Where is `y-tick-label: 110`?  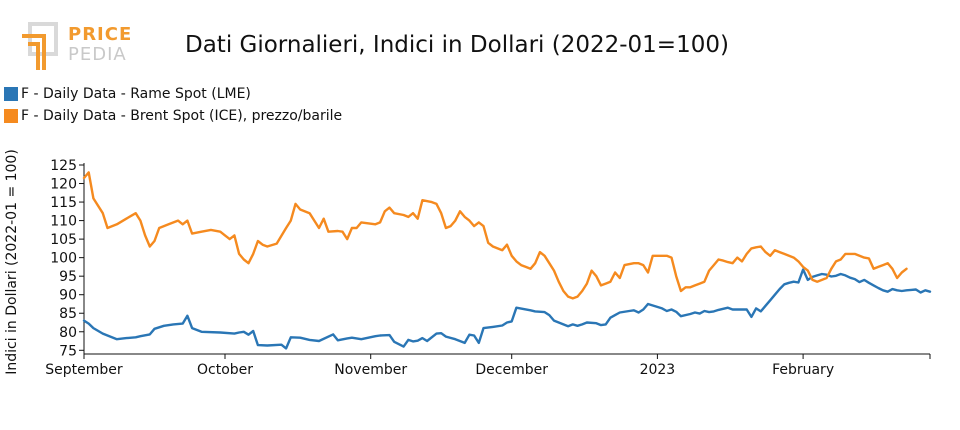
y-tick-label: 110 is located at coordinates (63, 222).